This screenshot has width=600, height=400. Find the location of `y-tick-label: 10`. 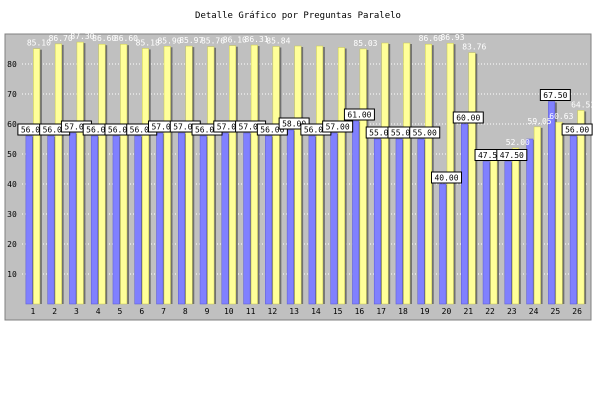

y-tick-label: 10 is located at coordinates (12, 274).